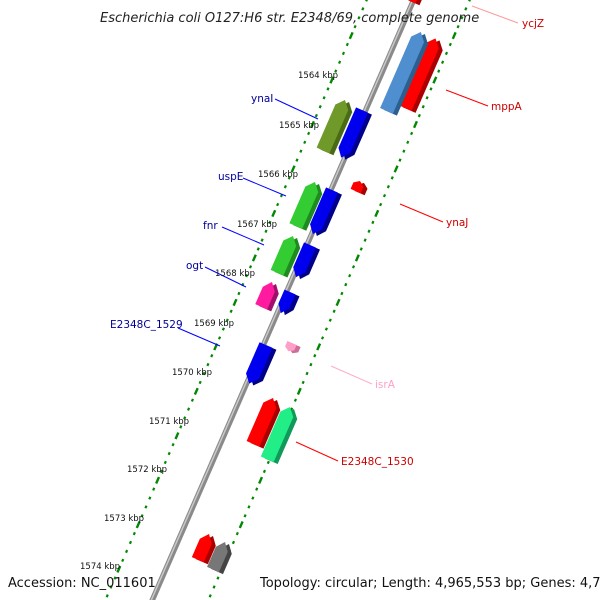  What do you see at coordinates (169, 422) in the screenshot?
I see `kbp-label-1571: 1571 kbp` at bounding box center [169, 422].